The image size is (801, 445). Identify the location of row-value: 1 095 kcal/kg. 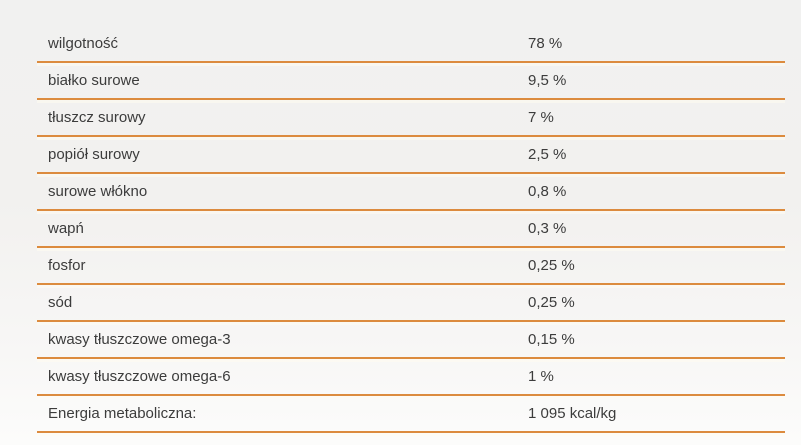
(572, 413).